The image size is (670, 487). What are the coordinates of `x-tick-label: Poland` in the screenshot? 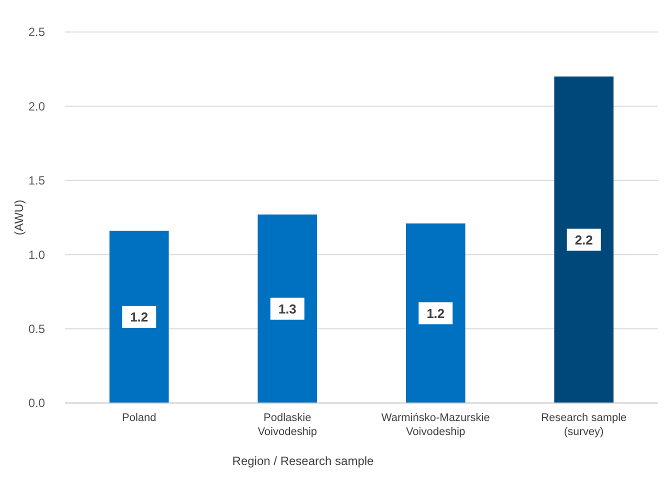 It's located at (139, 418).